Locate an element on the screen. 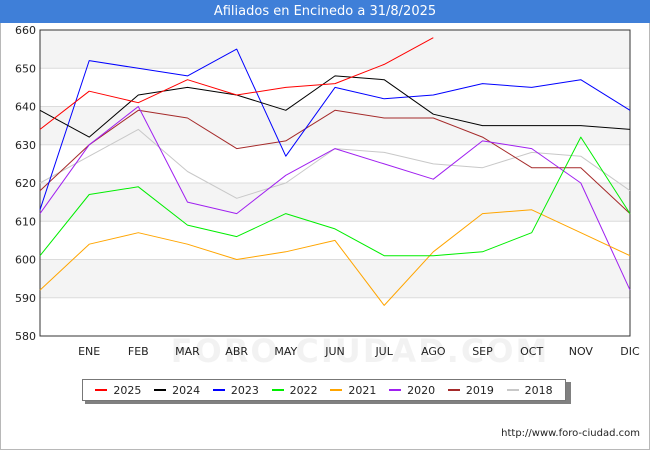  legend-label: 2023 is located at coordinates (244, 390).